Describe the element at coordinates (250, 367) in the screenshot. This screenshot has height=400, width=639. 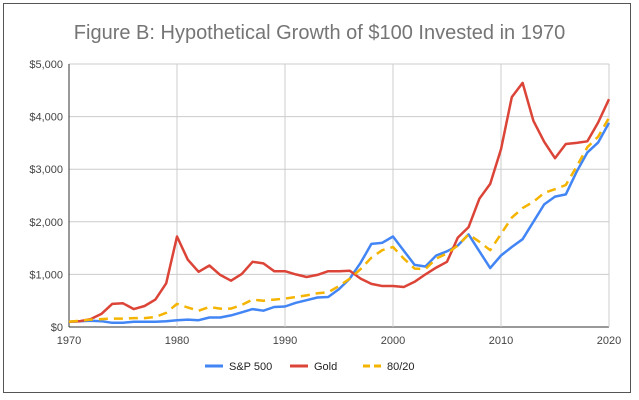
I see `legend-label: S&P 500` at that location.